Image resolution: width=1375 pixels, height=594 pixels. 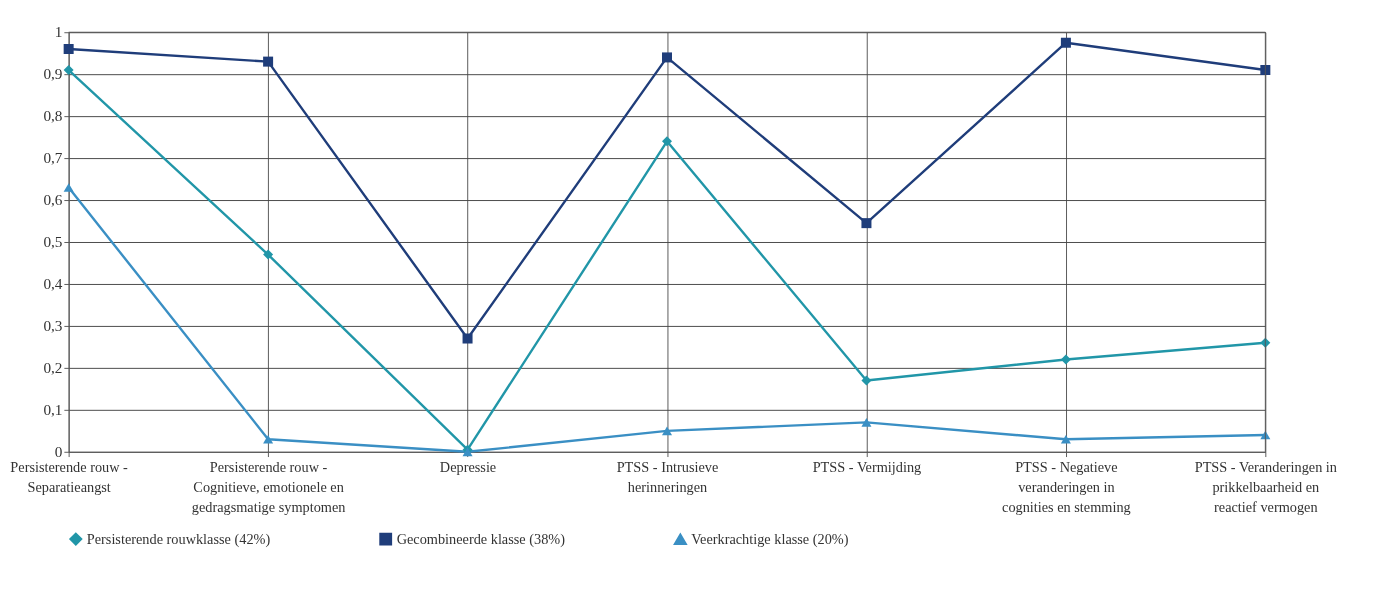 What do you see at coordinates (667, 477) in the screenshot?
I see `x-tick-label: PTSS - Intrusieve herinneringen` at bounding box center [667, 477].